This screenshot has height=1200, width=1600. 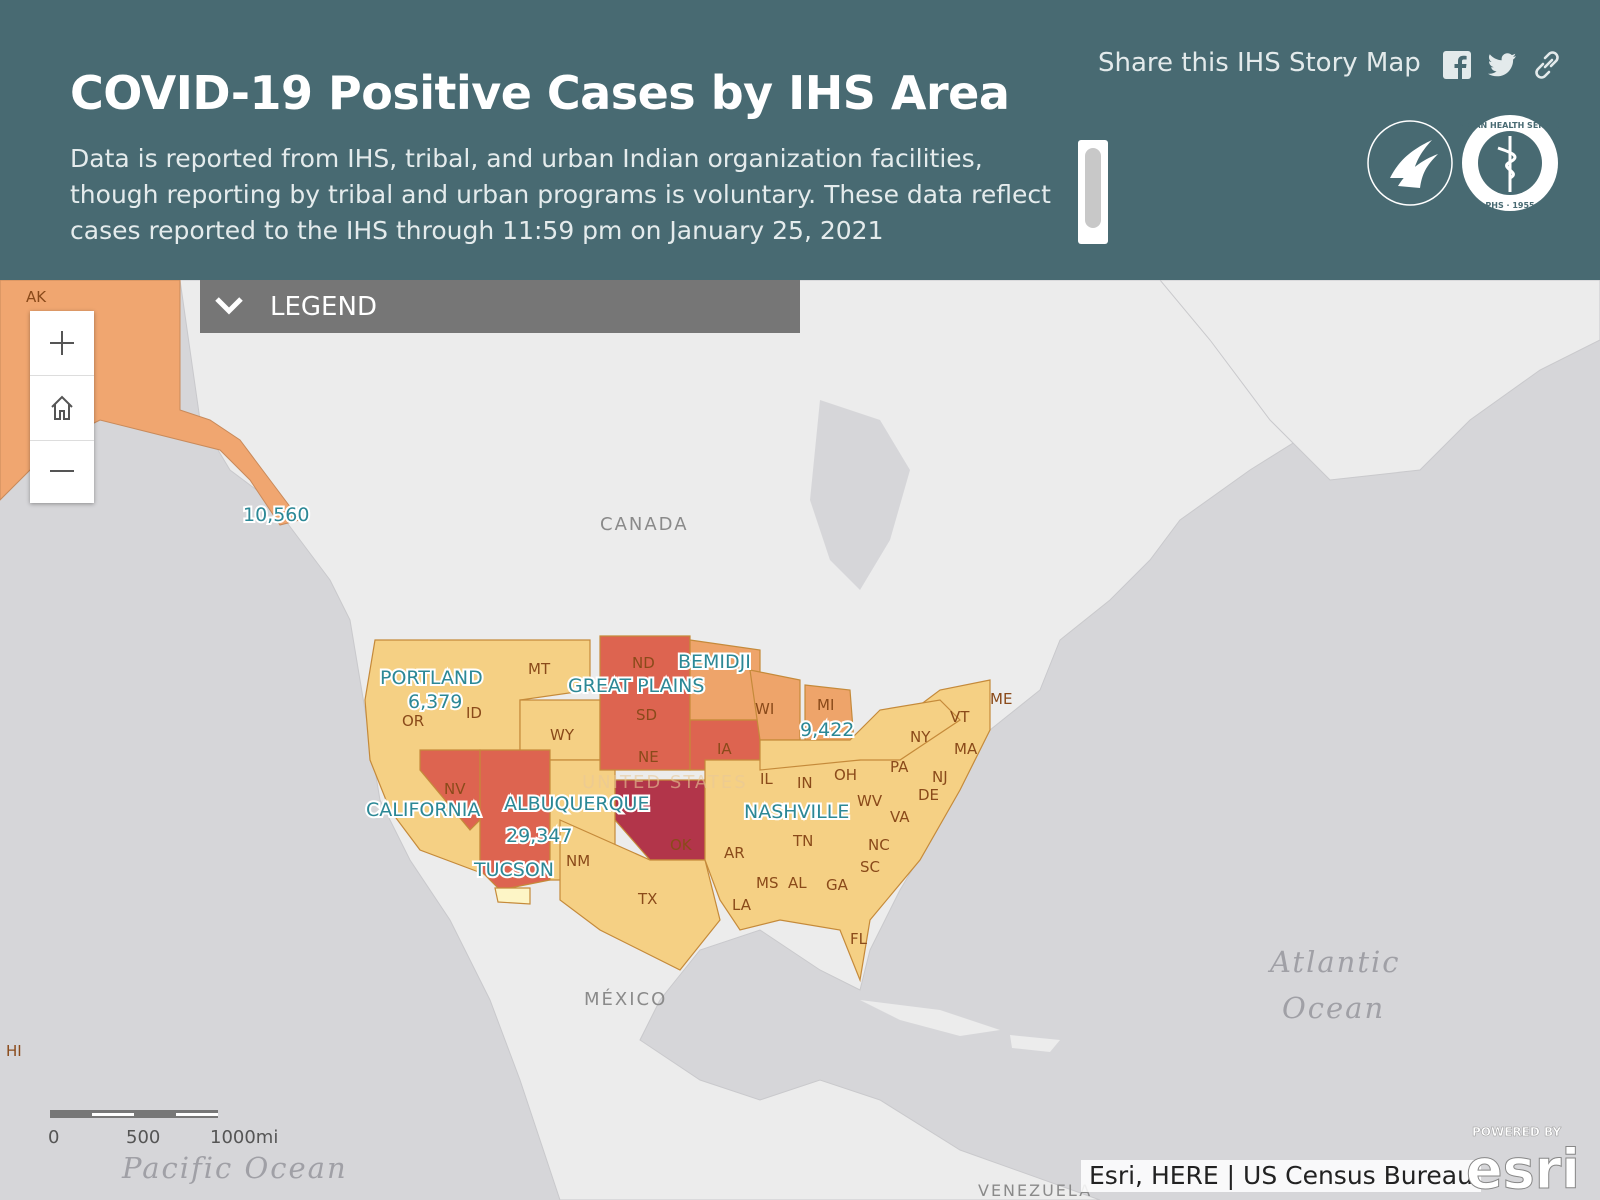 I want to click on country-label-mexico: MÉXICO, so click(x=625, y=999).